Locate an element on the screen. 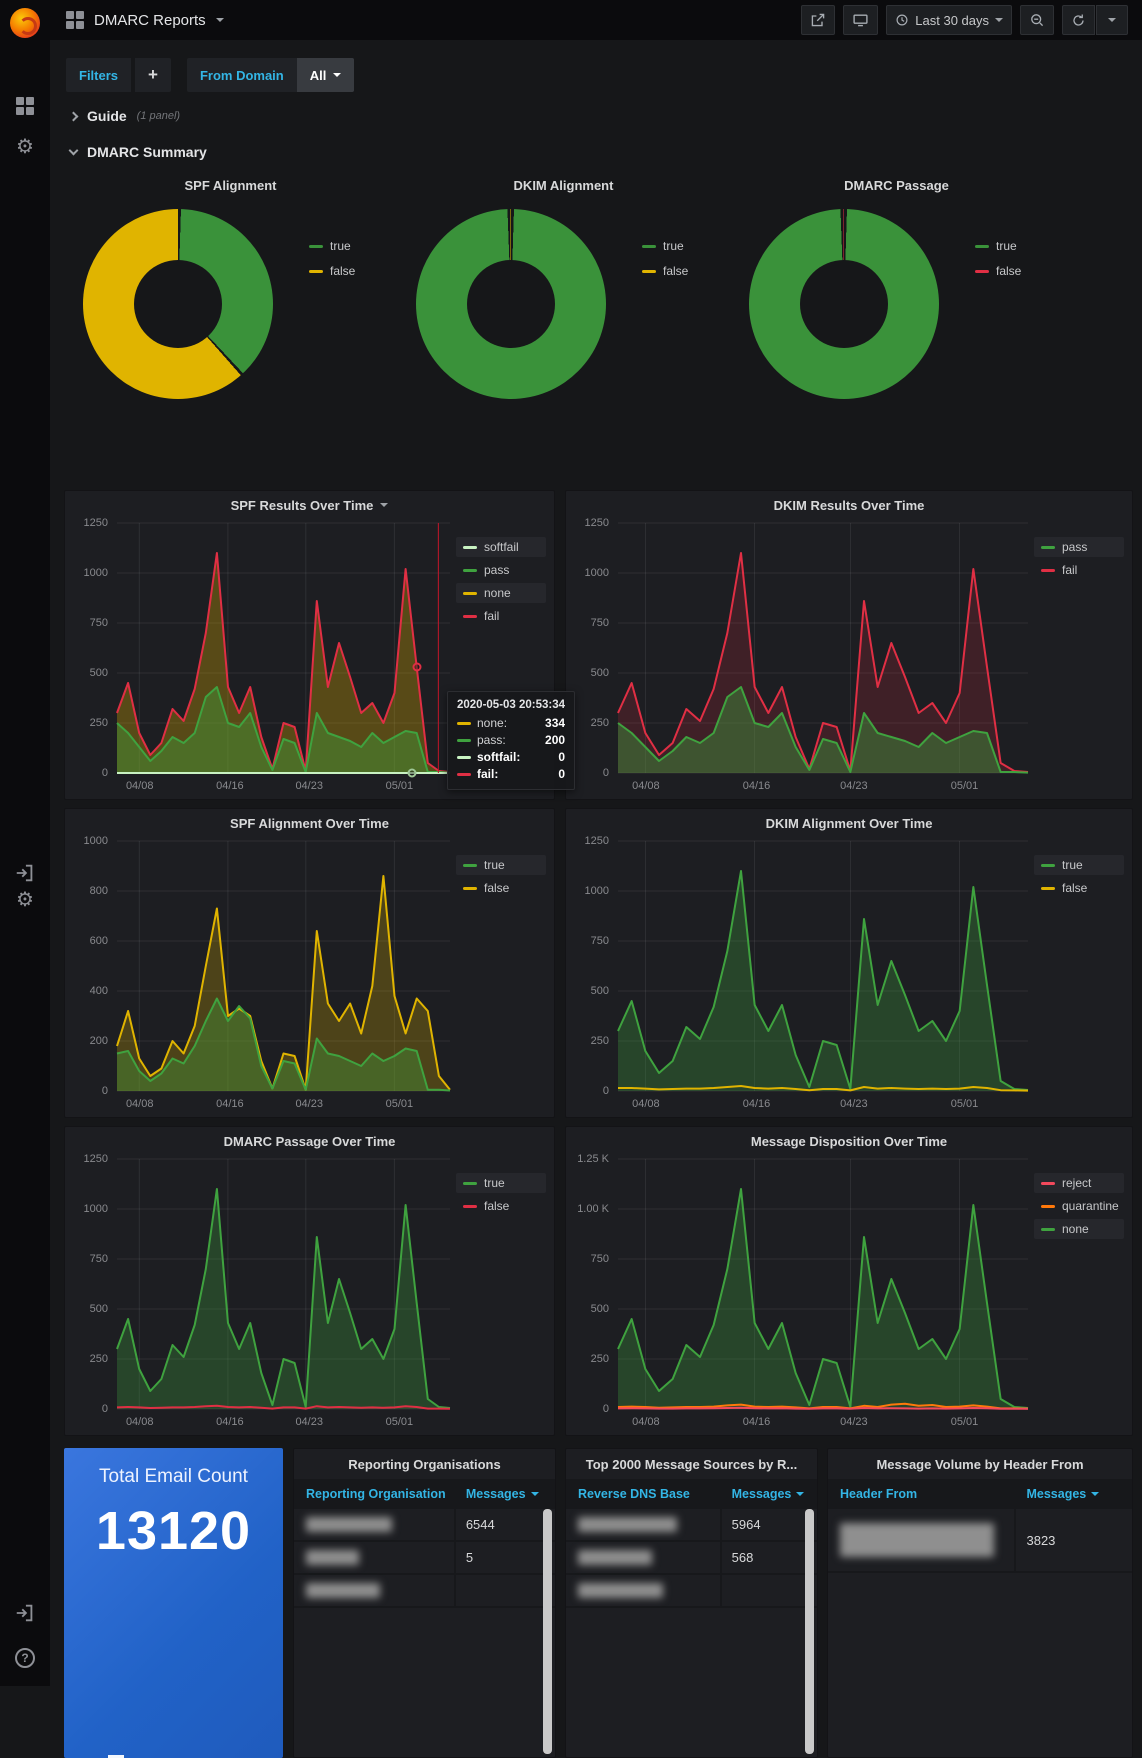  y-tick-label: 1250 is located at coordinates (596, 841).